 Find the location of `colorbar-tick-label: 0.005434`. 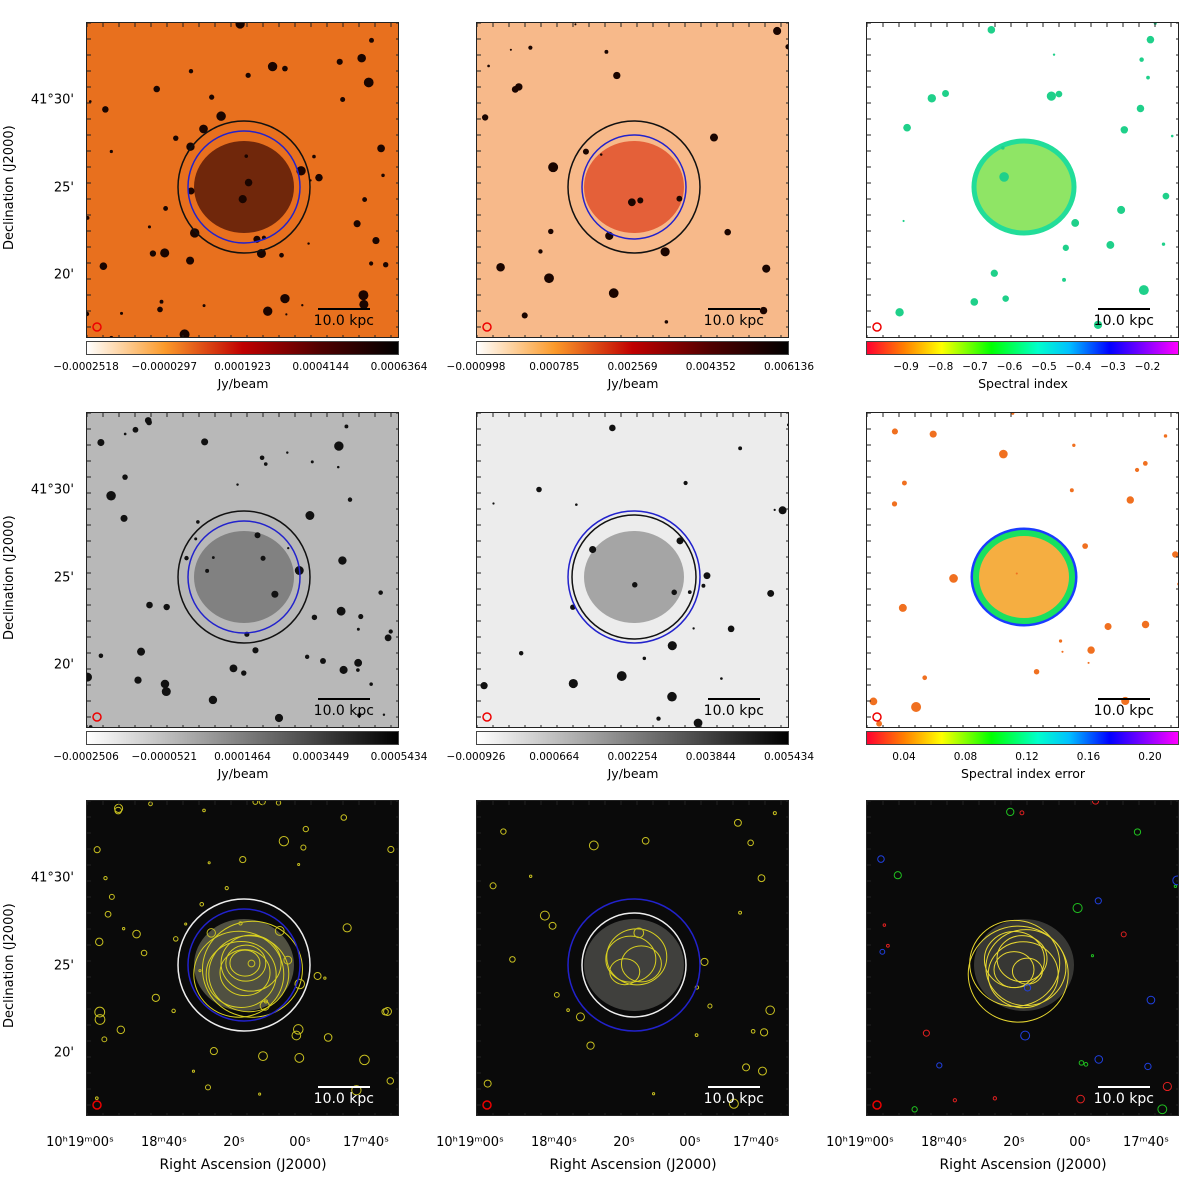

colorbar-tick-label: 0.005434 is located at coordinates (789, 757).